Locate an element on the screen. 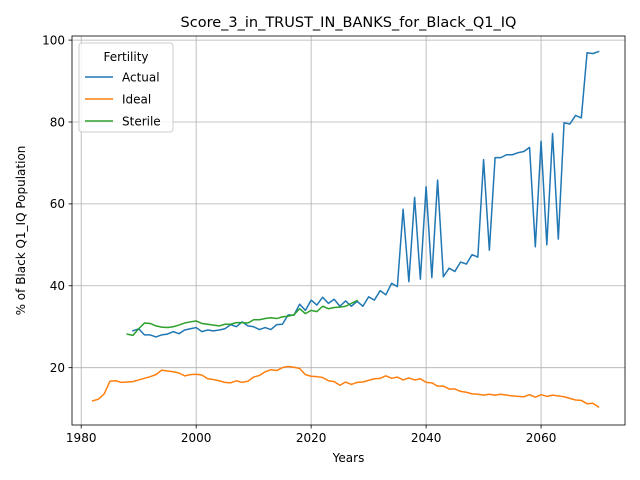  legend-label-ideal: Ideal is located at coordinates (136, 99).